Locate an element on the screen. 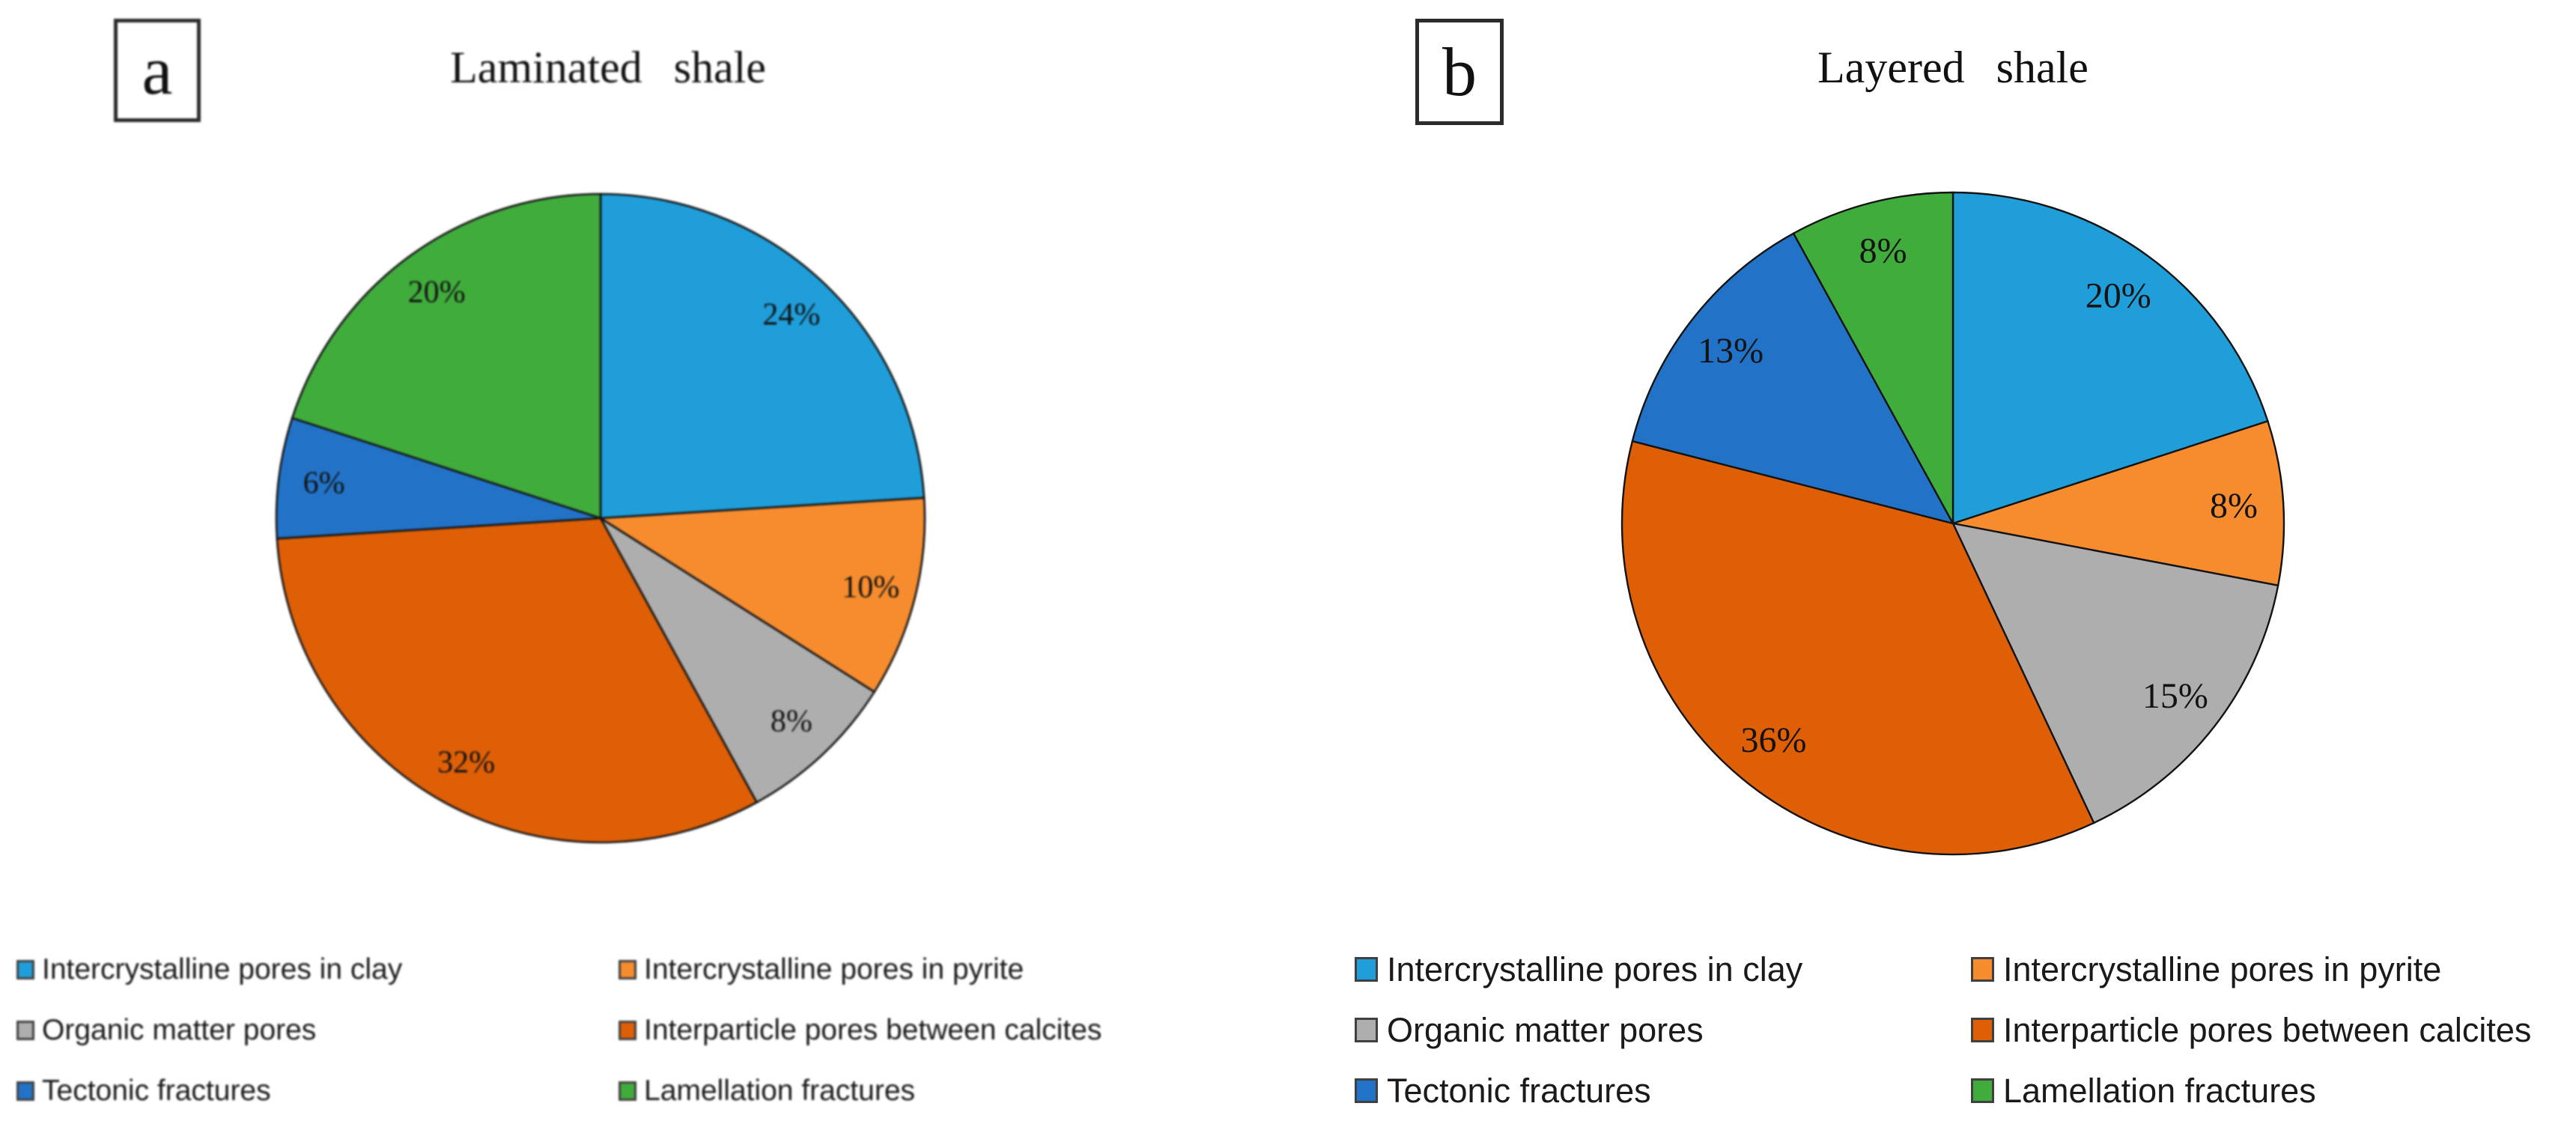  pie-slice-value-label: 24% is located at coordinates (791, 315).